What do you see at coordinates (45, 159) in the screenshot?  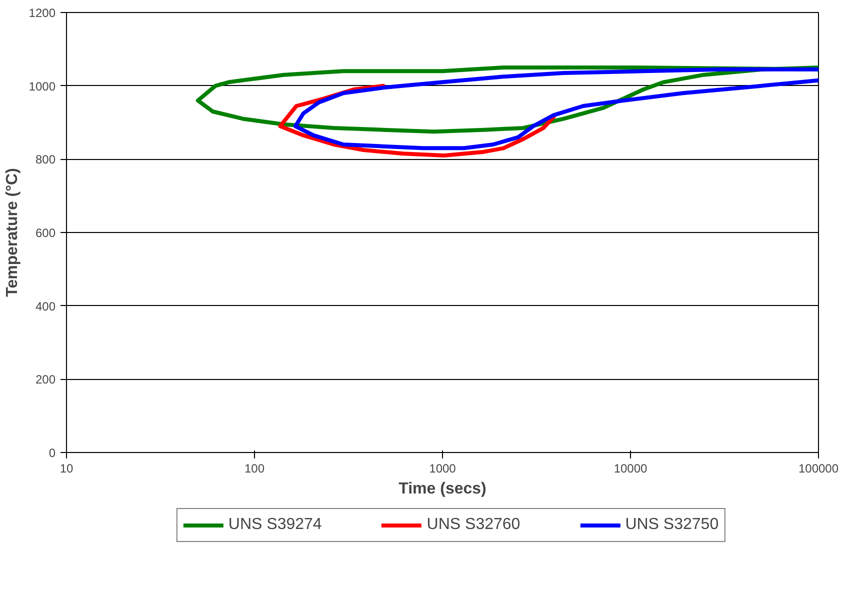 I see `y-tick-label: 800` at bounding box center [45, 159].